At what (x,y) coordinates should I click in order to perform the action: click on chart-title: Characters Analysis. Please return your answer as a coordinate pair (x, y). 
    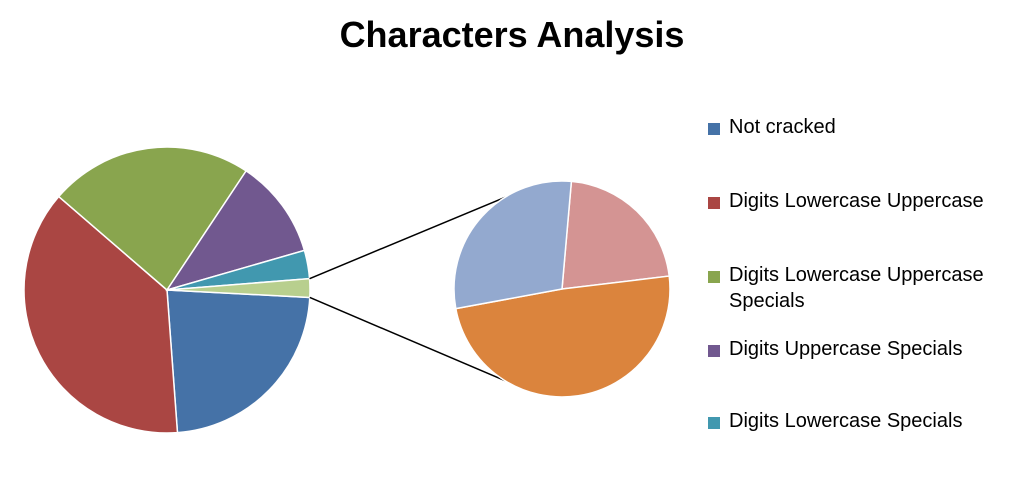
    Looking at the image, I should click on (512, 34).